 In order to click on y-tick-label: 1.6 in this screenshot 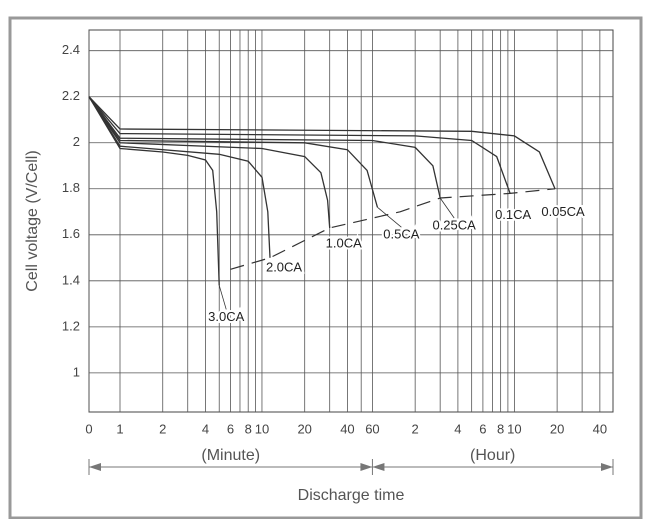, I will do `click(71, 233)`.